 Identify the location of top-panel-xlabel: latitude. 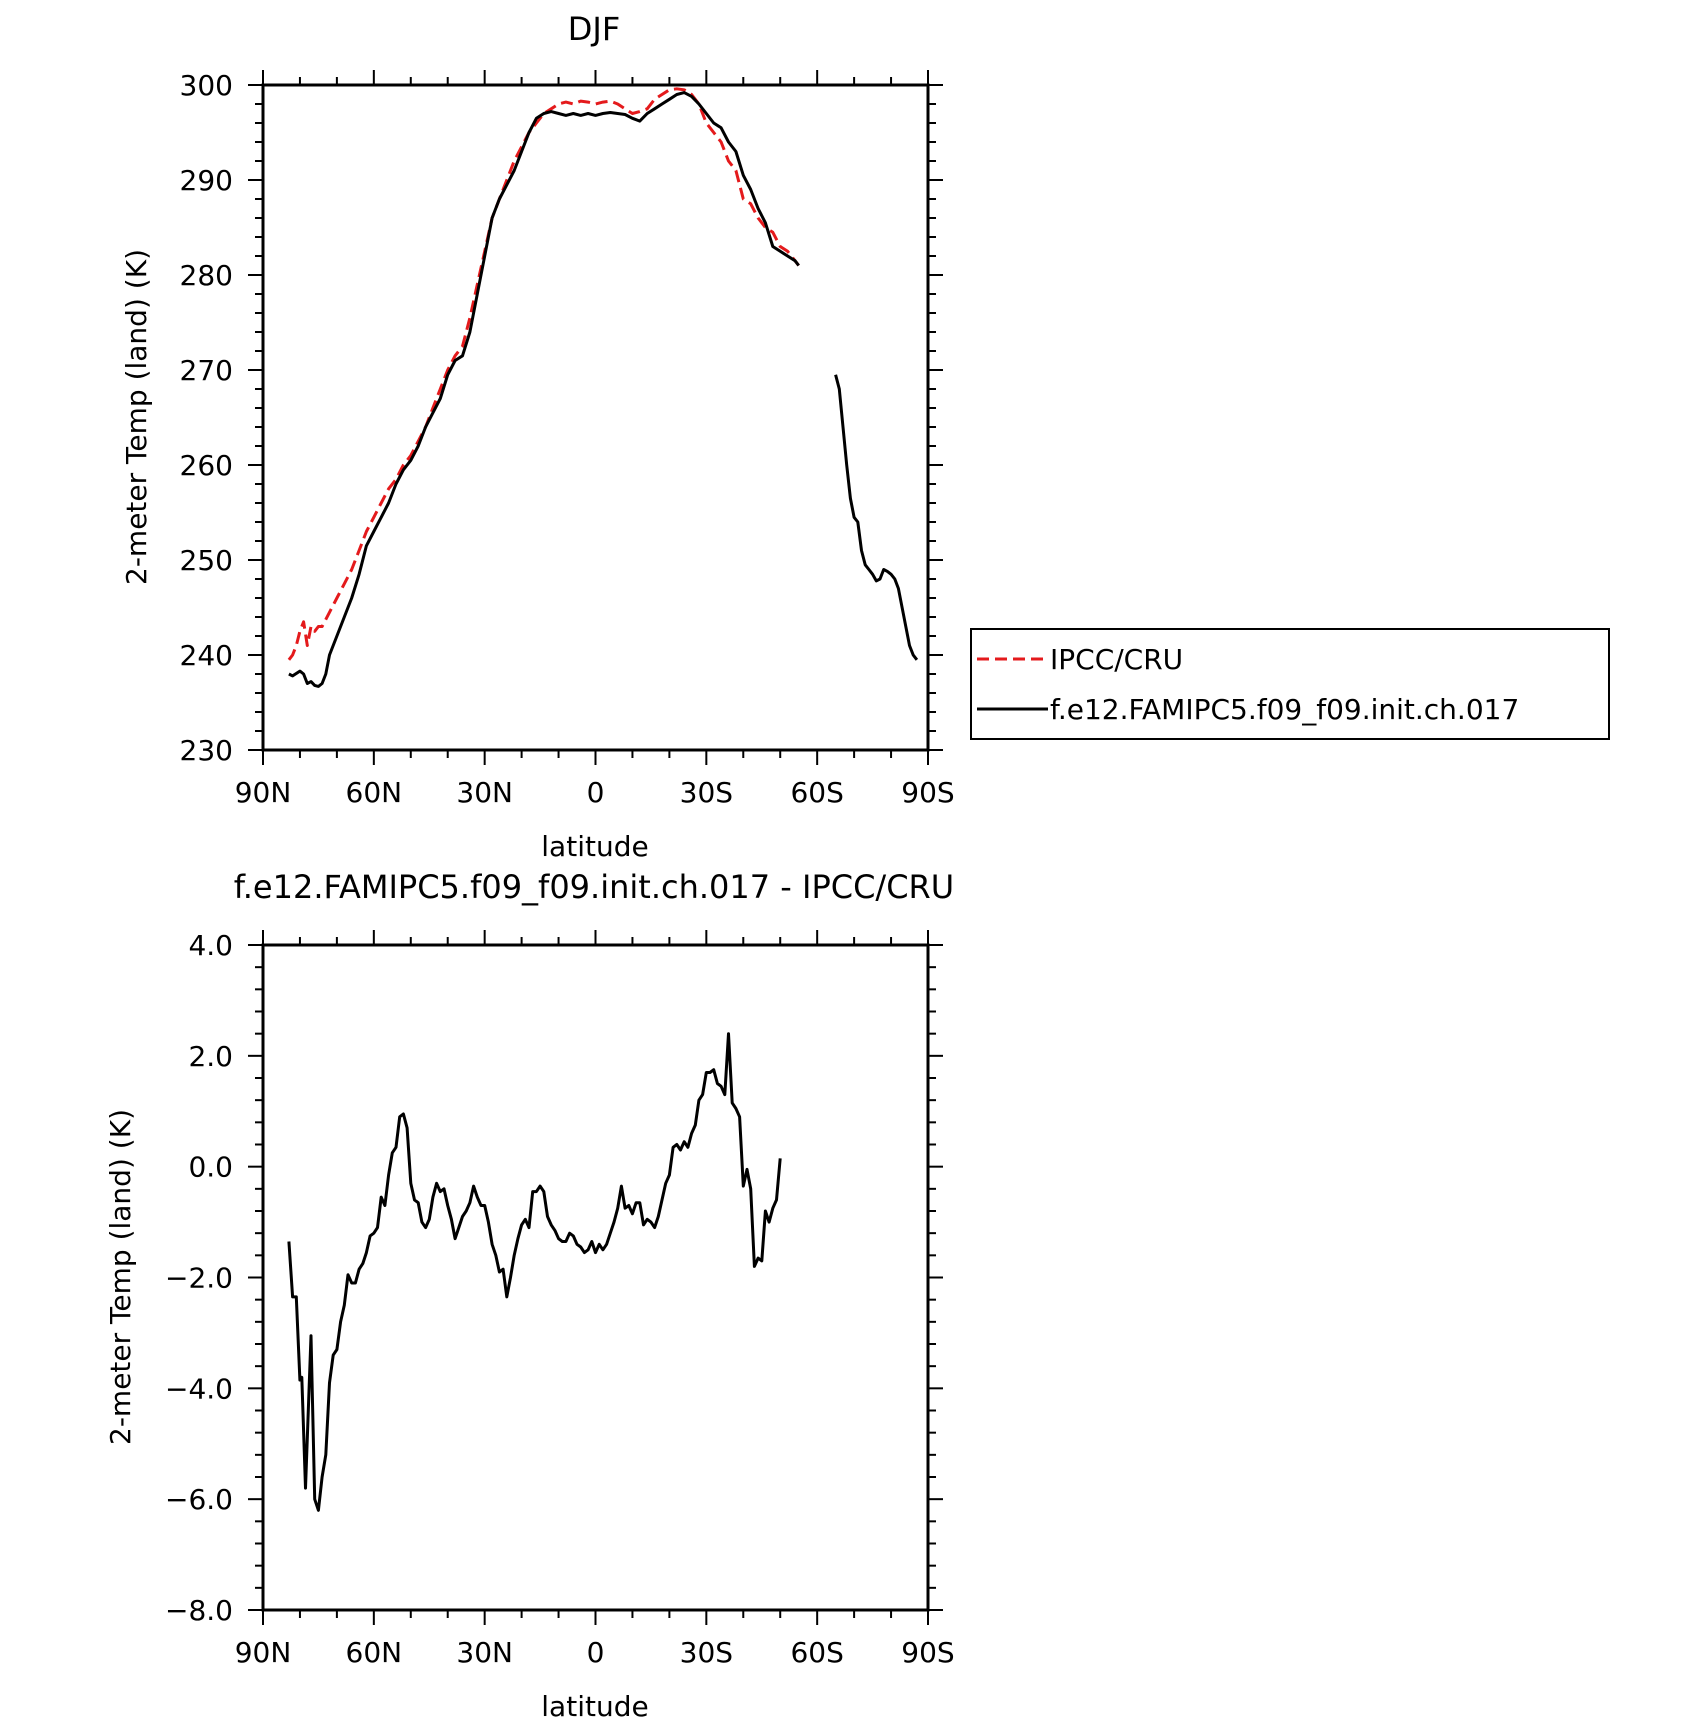
(594, 846).